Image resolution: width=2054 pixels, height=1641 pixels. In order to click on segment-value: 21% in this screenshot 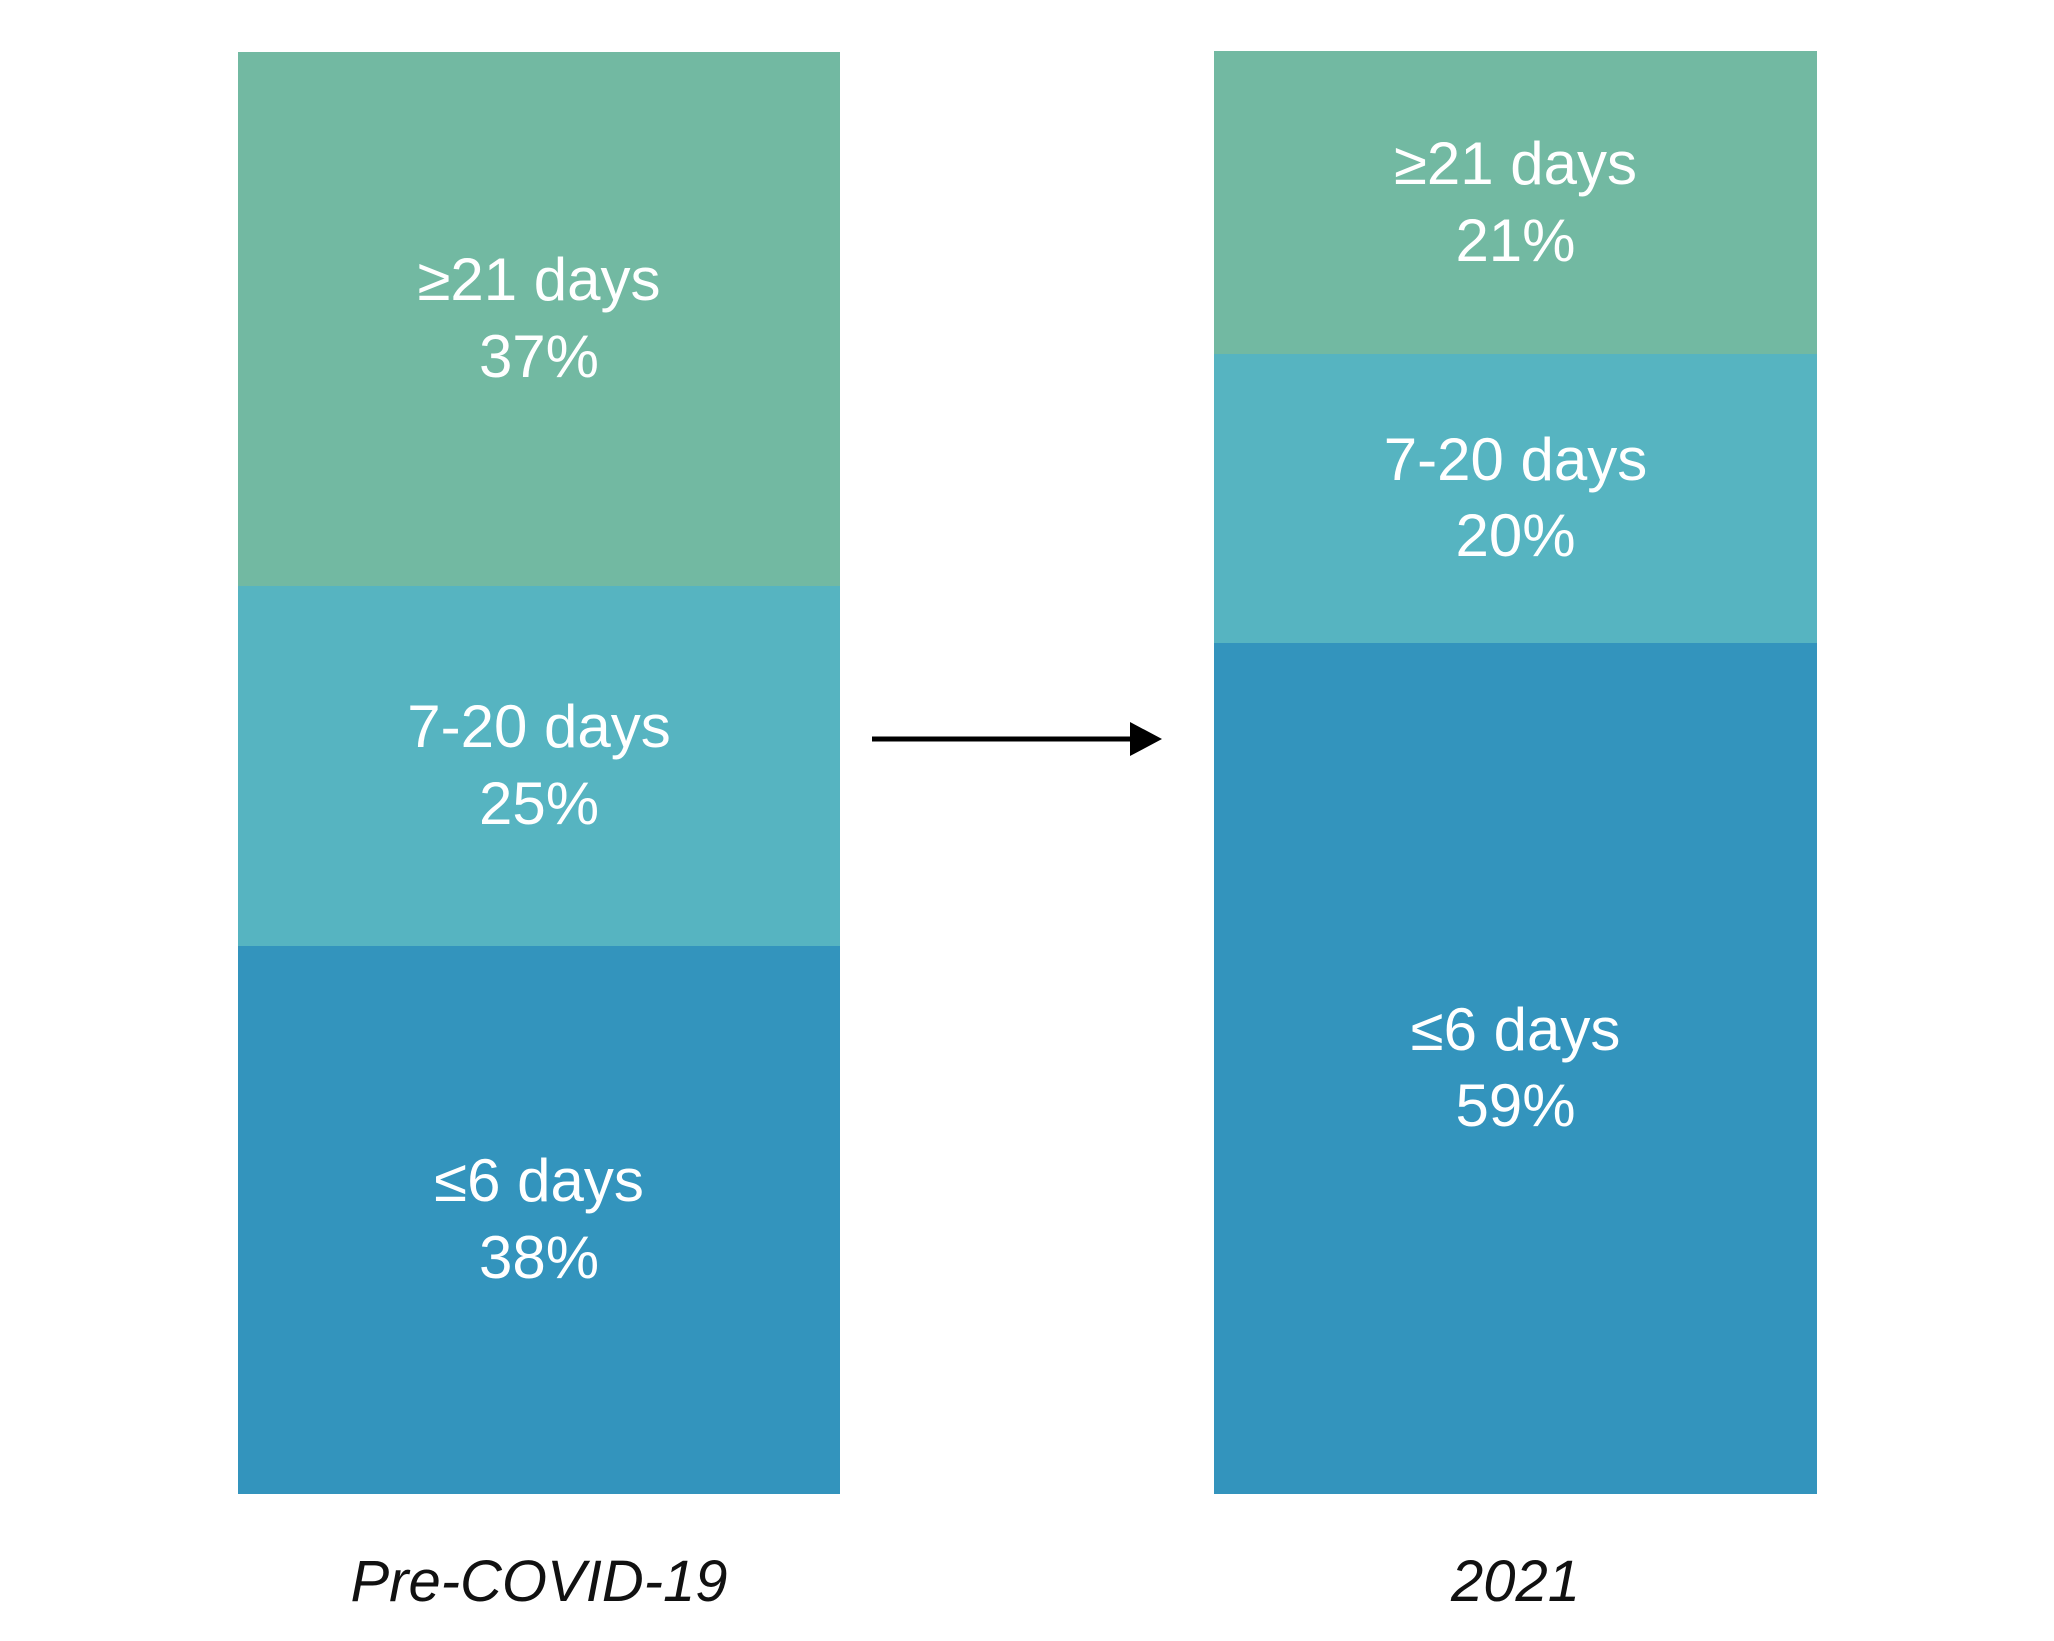, I will do `click(1515, 240)`.